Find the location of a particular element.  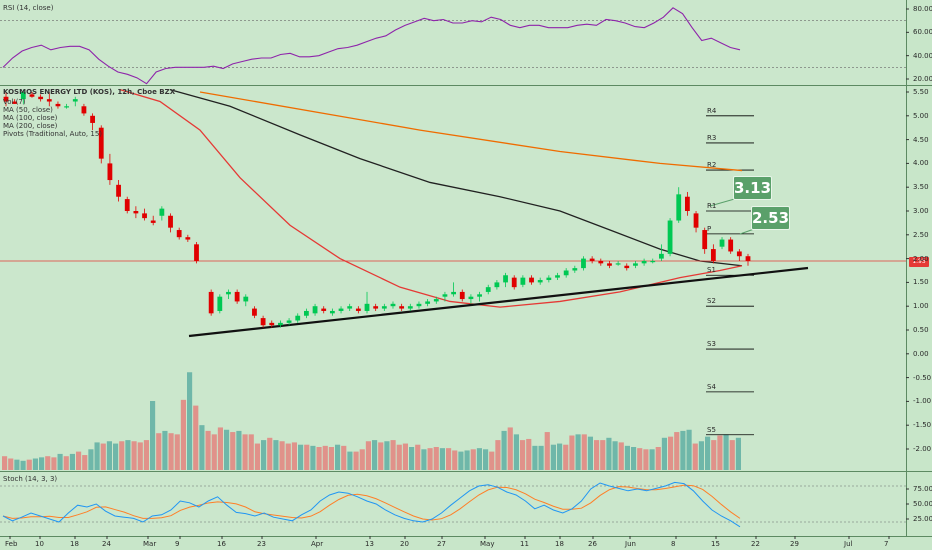

rsi-axis-tick: 20.00 is located at coordinates (922, 79).